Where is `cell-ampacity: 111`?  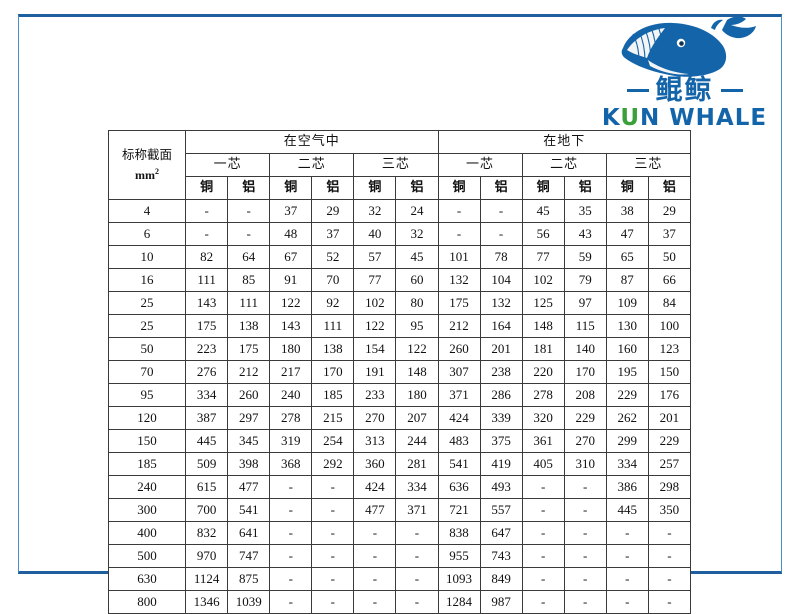 cell-ampacity: 111 is located at coordinates (207, 280).